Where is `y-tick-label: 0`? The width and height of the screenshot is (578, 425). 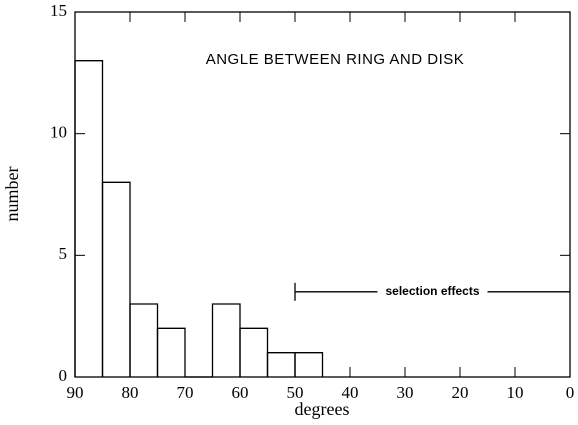
y-tick-label: 0 is located at coordinates (63, 375).